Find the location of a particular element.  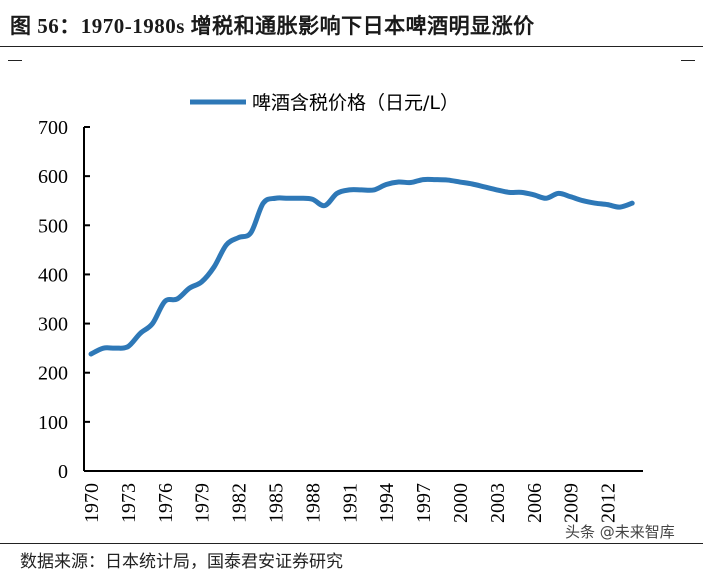

x-tick-label: 1991 is located at coordinates (350, 503).